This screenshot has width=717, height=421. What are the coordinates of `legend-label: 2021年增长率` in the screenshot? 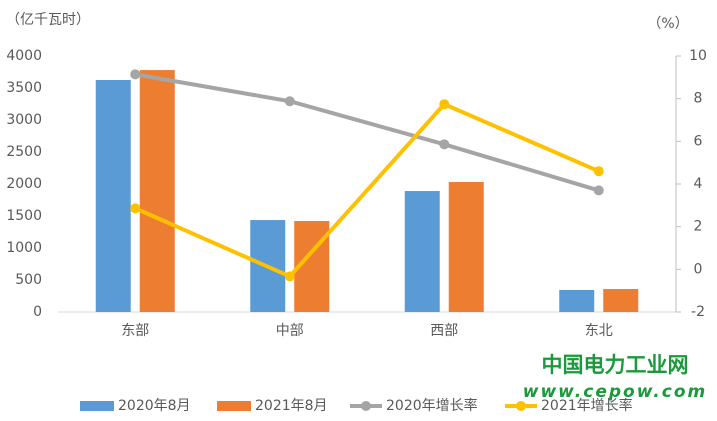 It's located at (587, 405).